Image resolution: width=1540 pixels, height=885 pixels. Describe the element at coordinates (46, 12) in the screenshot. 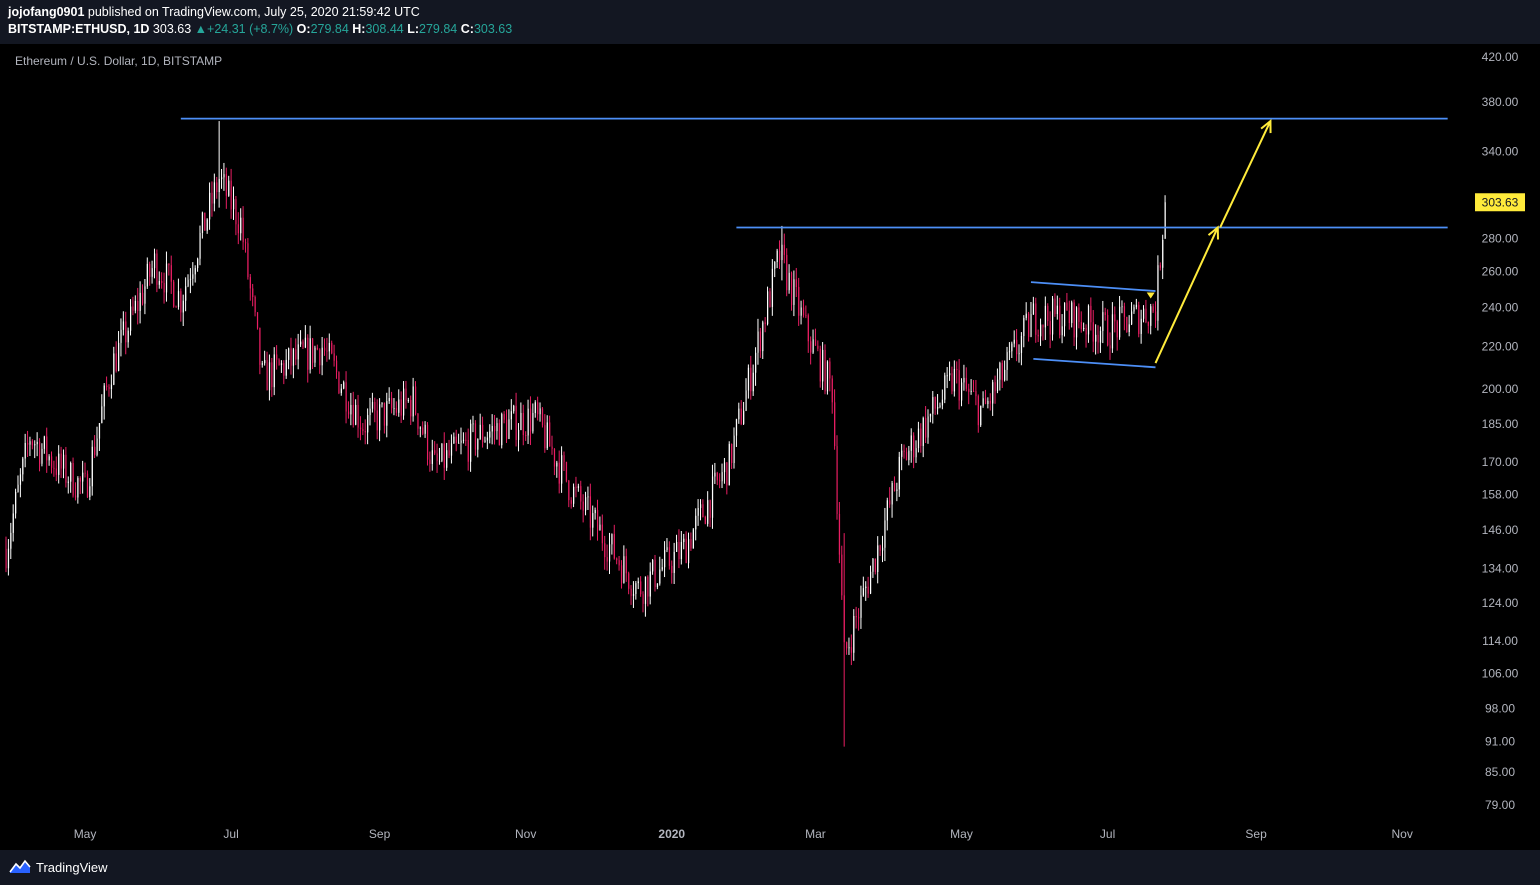

I see `author-name: jojofang0901` at that location.